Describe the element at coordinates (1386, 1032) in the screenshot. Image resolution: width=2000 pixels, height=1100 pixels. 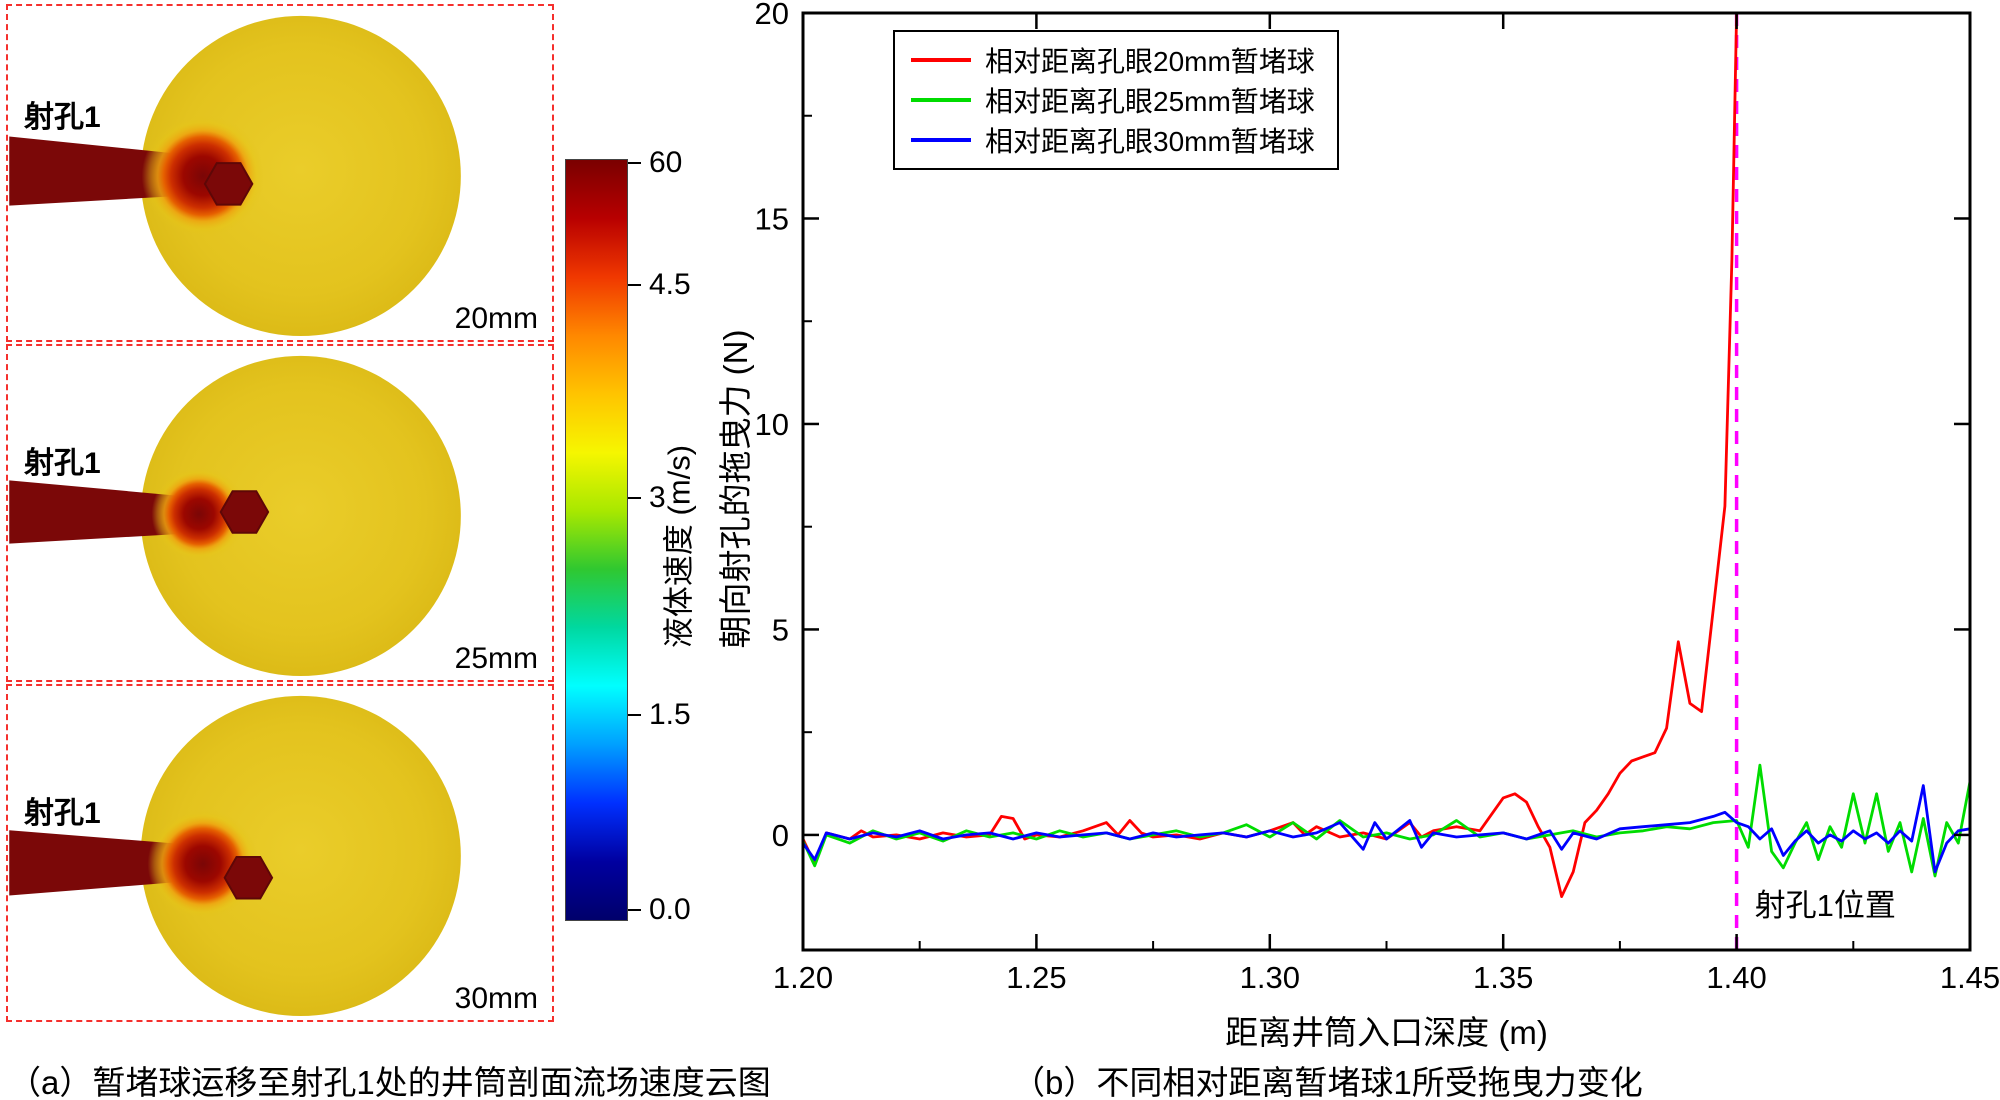
I see `x-axis-label: 距离井筒入口深度 (m)` at that location.